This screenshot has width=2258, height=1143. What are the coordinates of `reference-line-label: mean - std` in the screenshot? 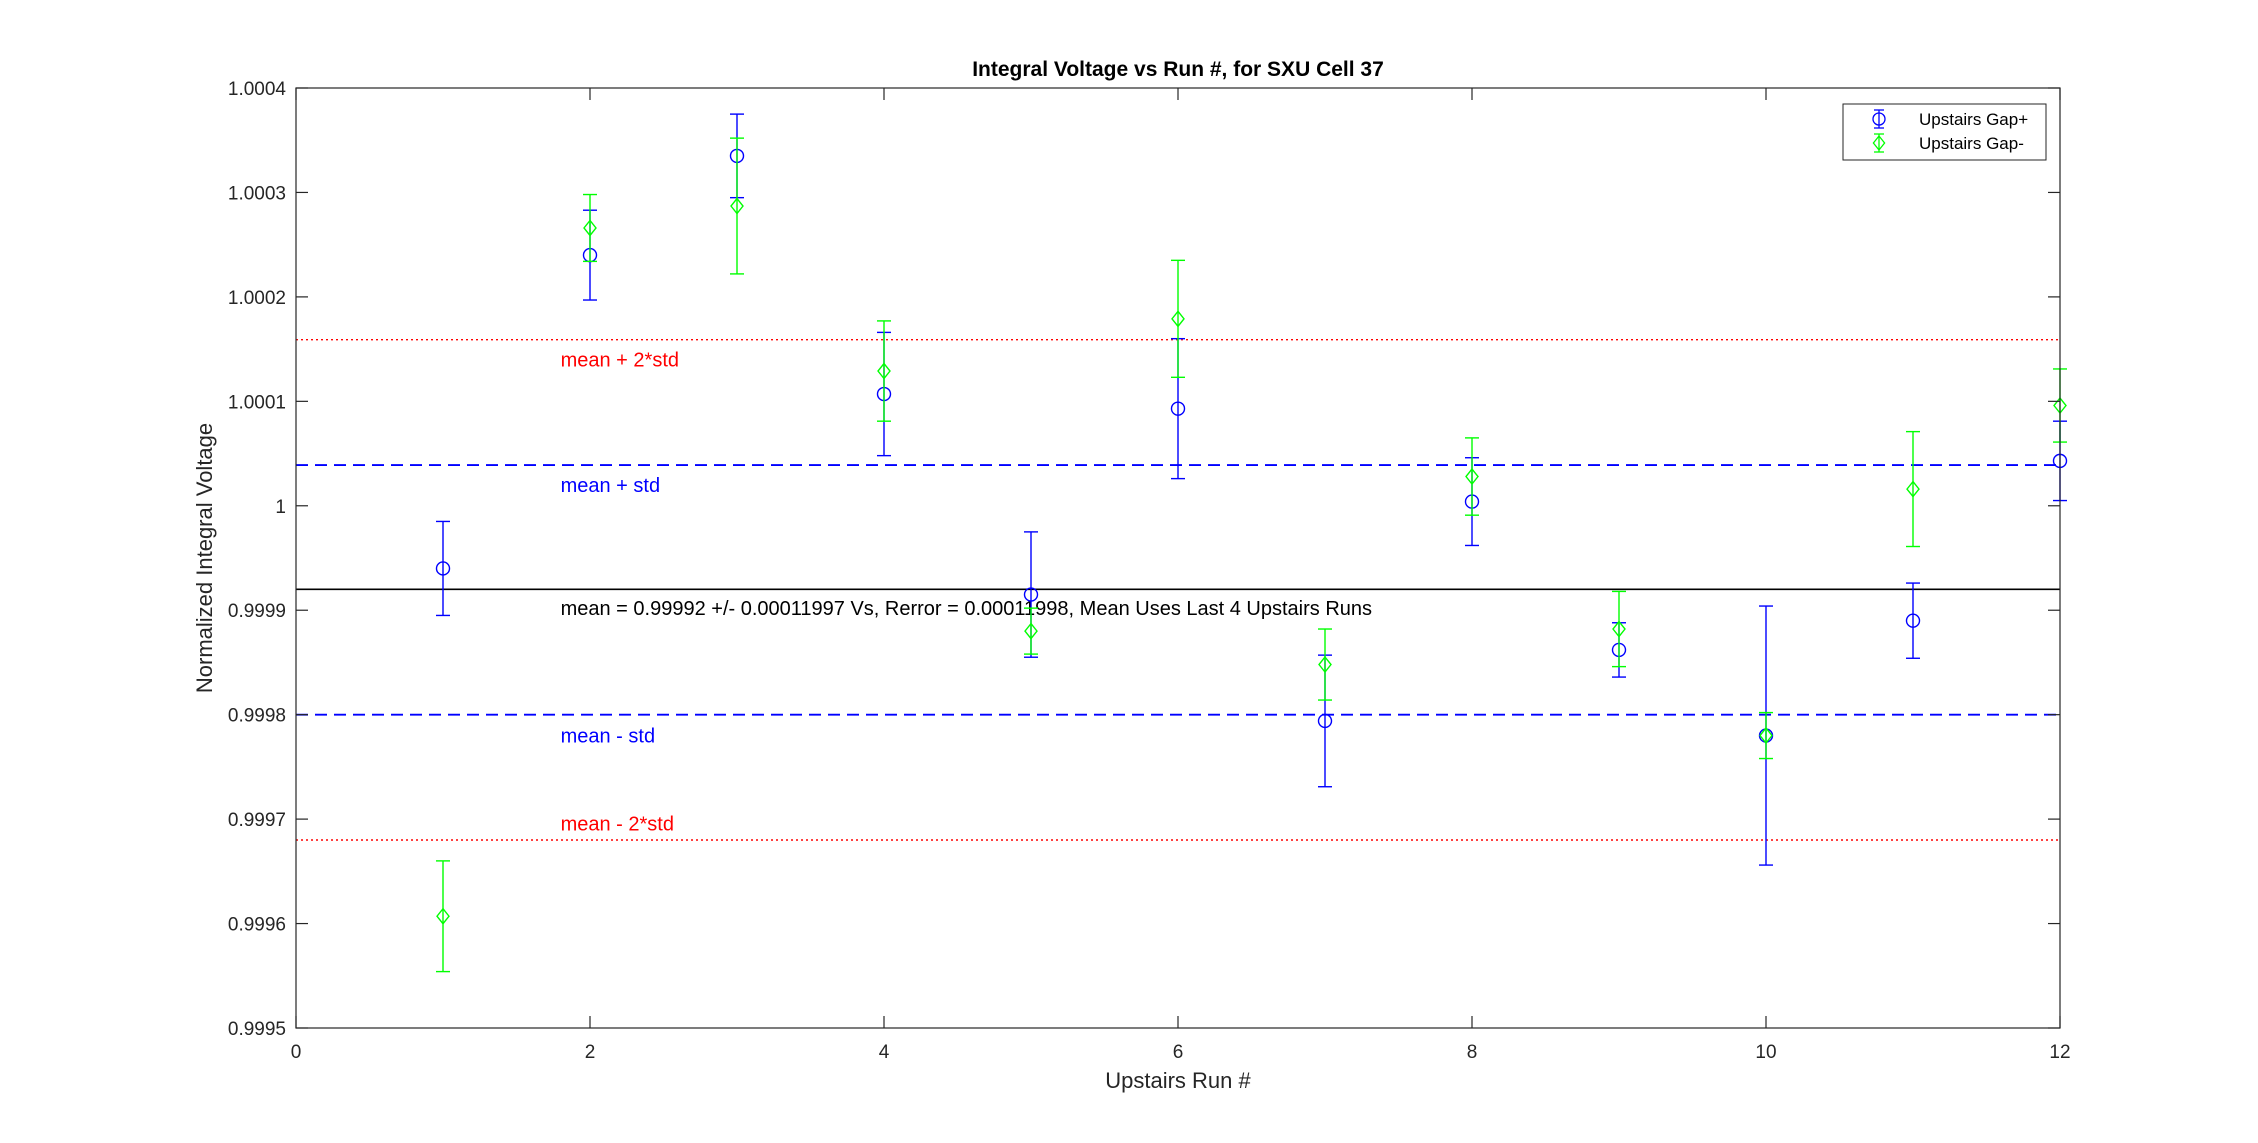 It's located at (608, 737).